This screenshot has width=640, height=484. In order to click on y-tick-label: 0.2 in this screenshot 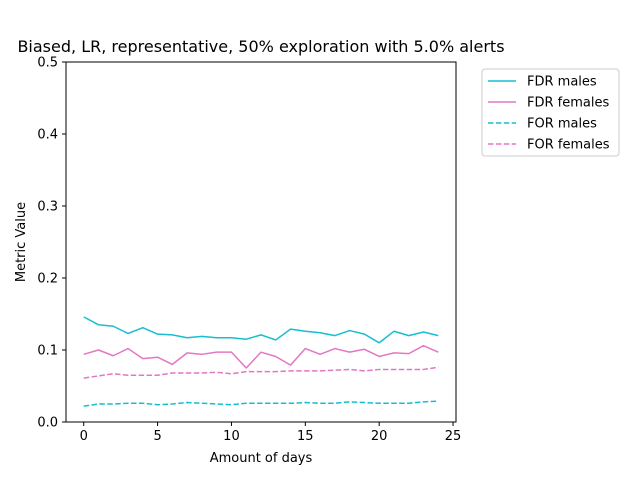, I will do `click(47, 279)`.